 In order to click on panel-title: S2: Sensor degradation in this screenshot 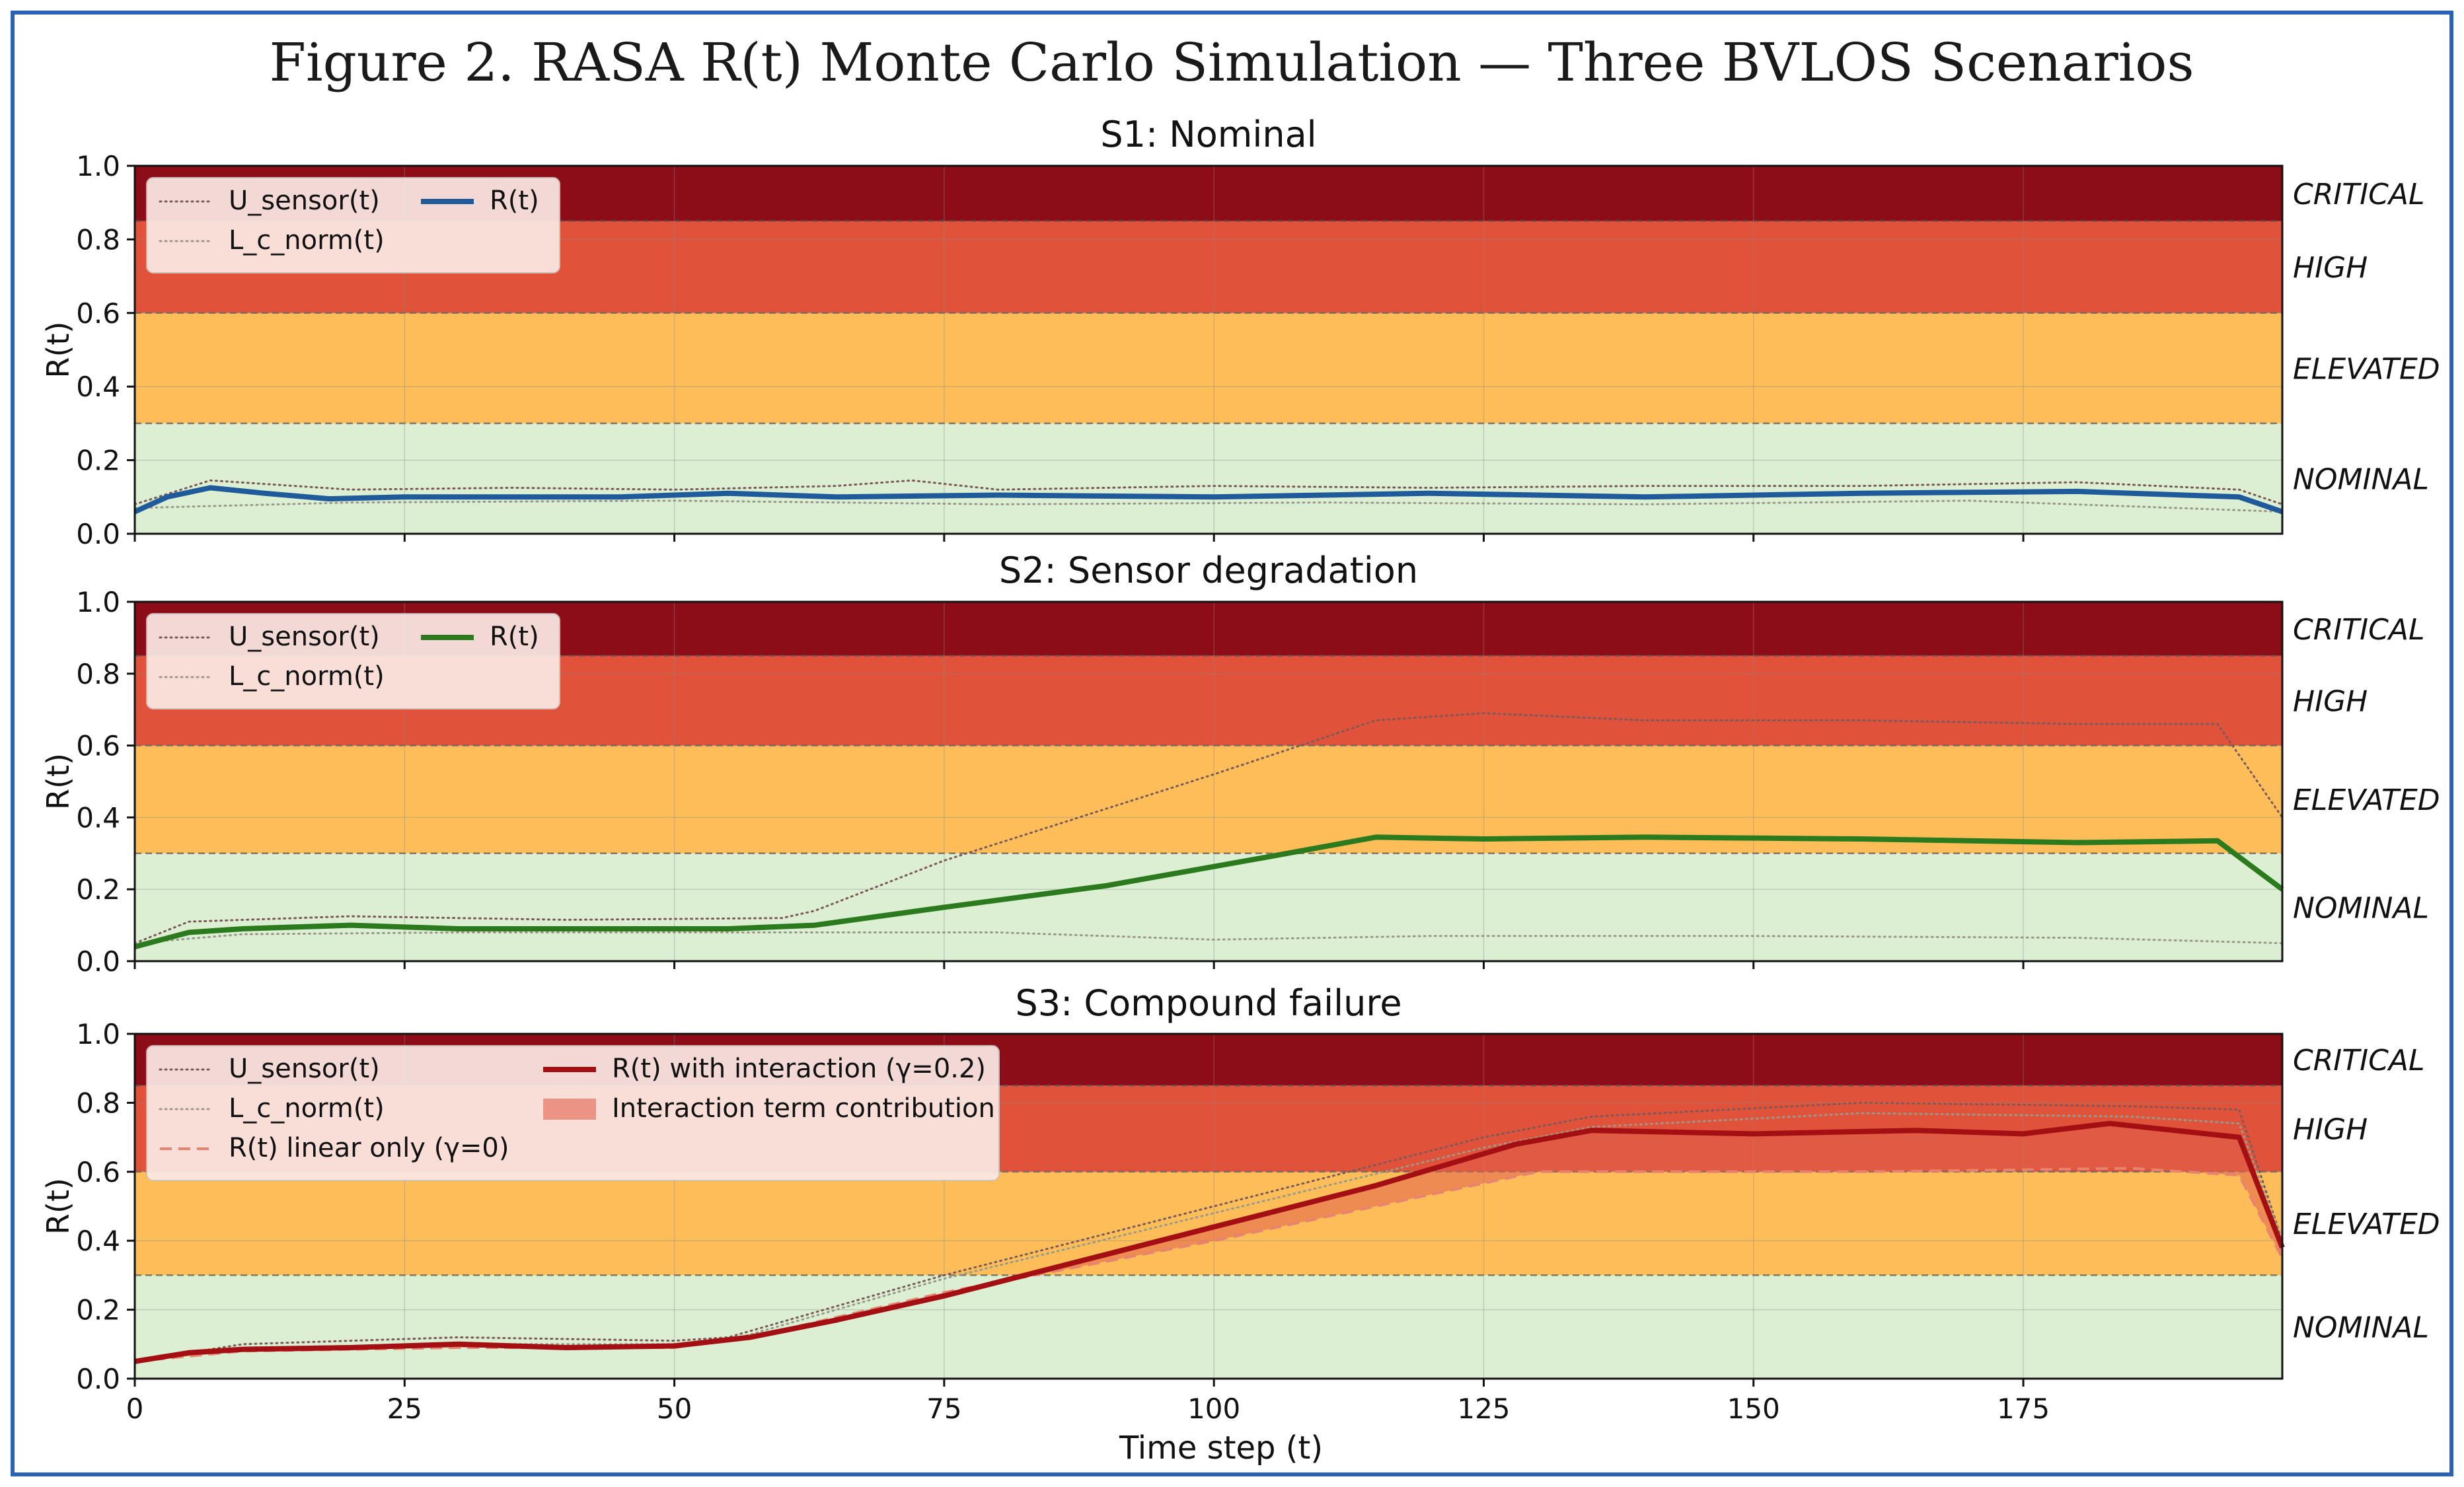, I will do `click(1208, 570)`.